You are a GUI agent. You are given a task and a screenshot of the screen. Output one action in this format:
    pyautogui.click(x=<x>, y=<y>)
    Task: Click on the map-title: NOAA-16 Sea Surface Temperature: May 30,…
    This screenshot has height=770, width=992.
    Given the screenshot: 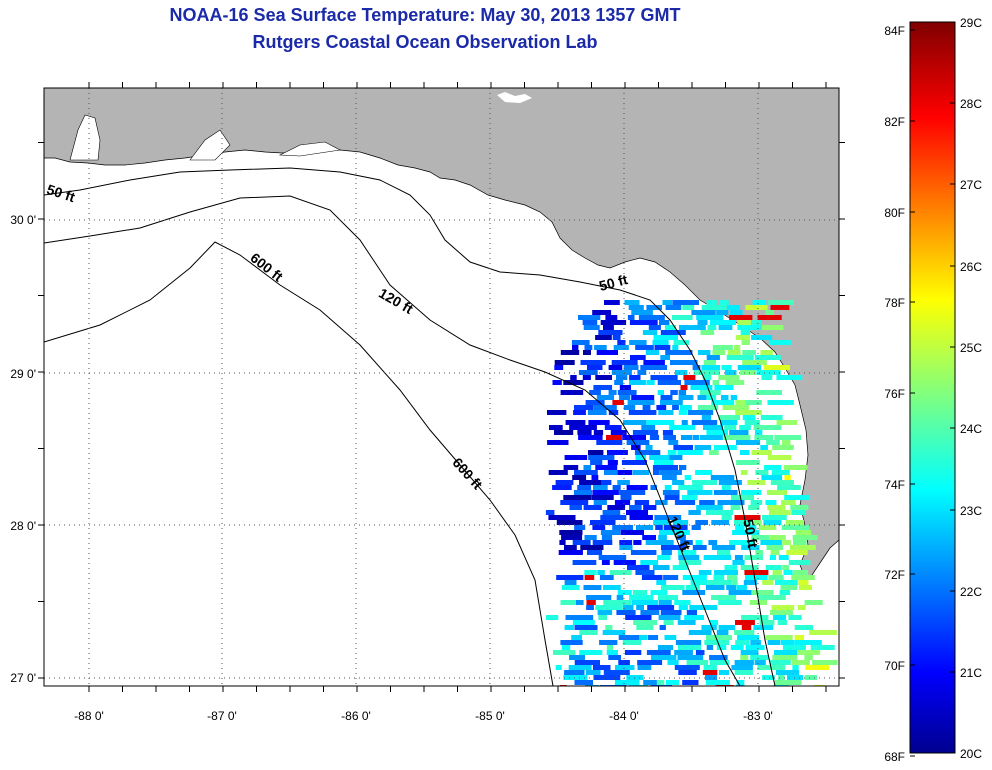 What is the action you would take?
    pyautogui.click(x=425, y=15)
    